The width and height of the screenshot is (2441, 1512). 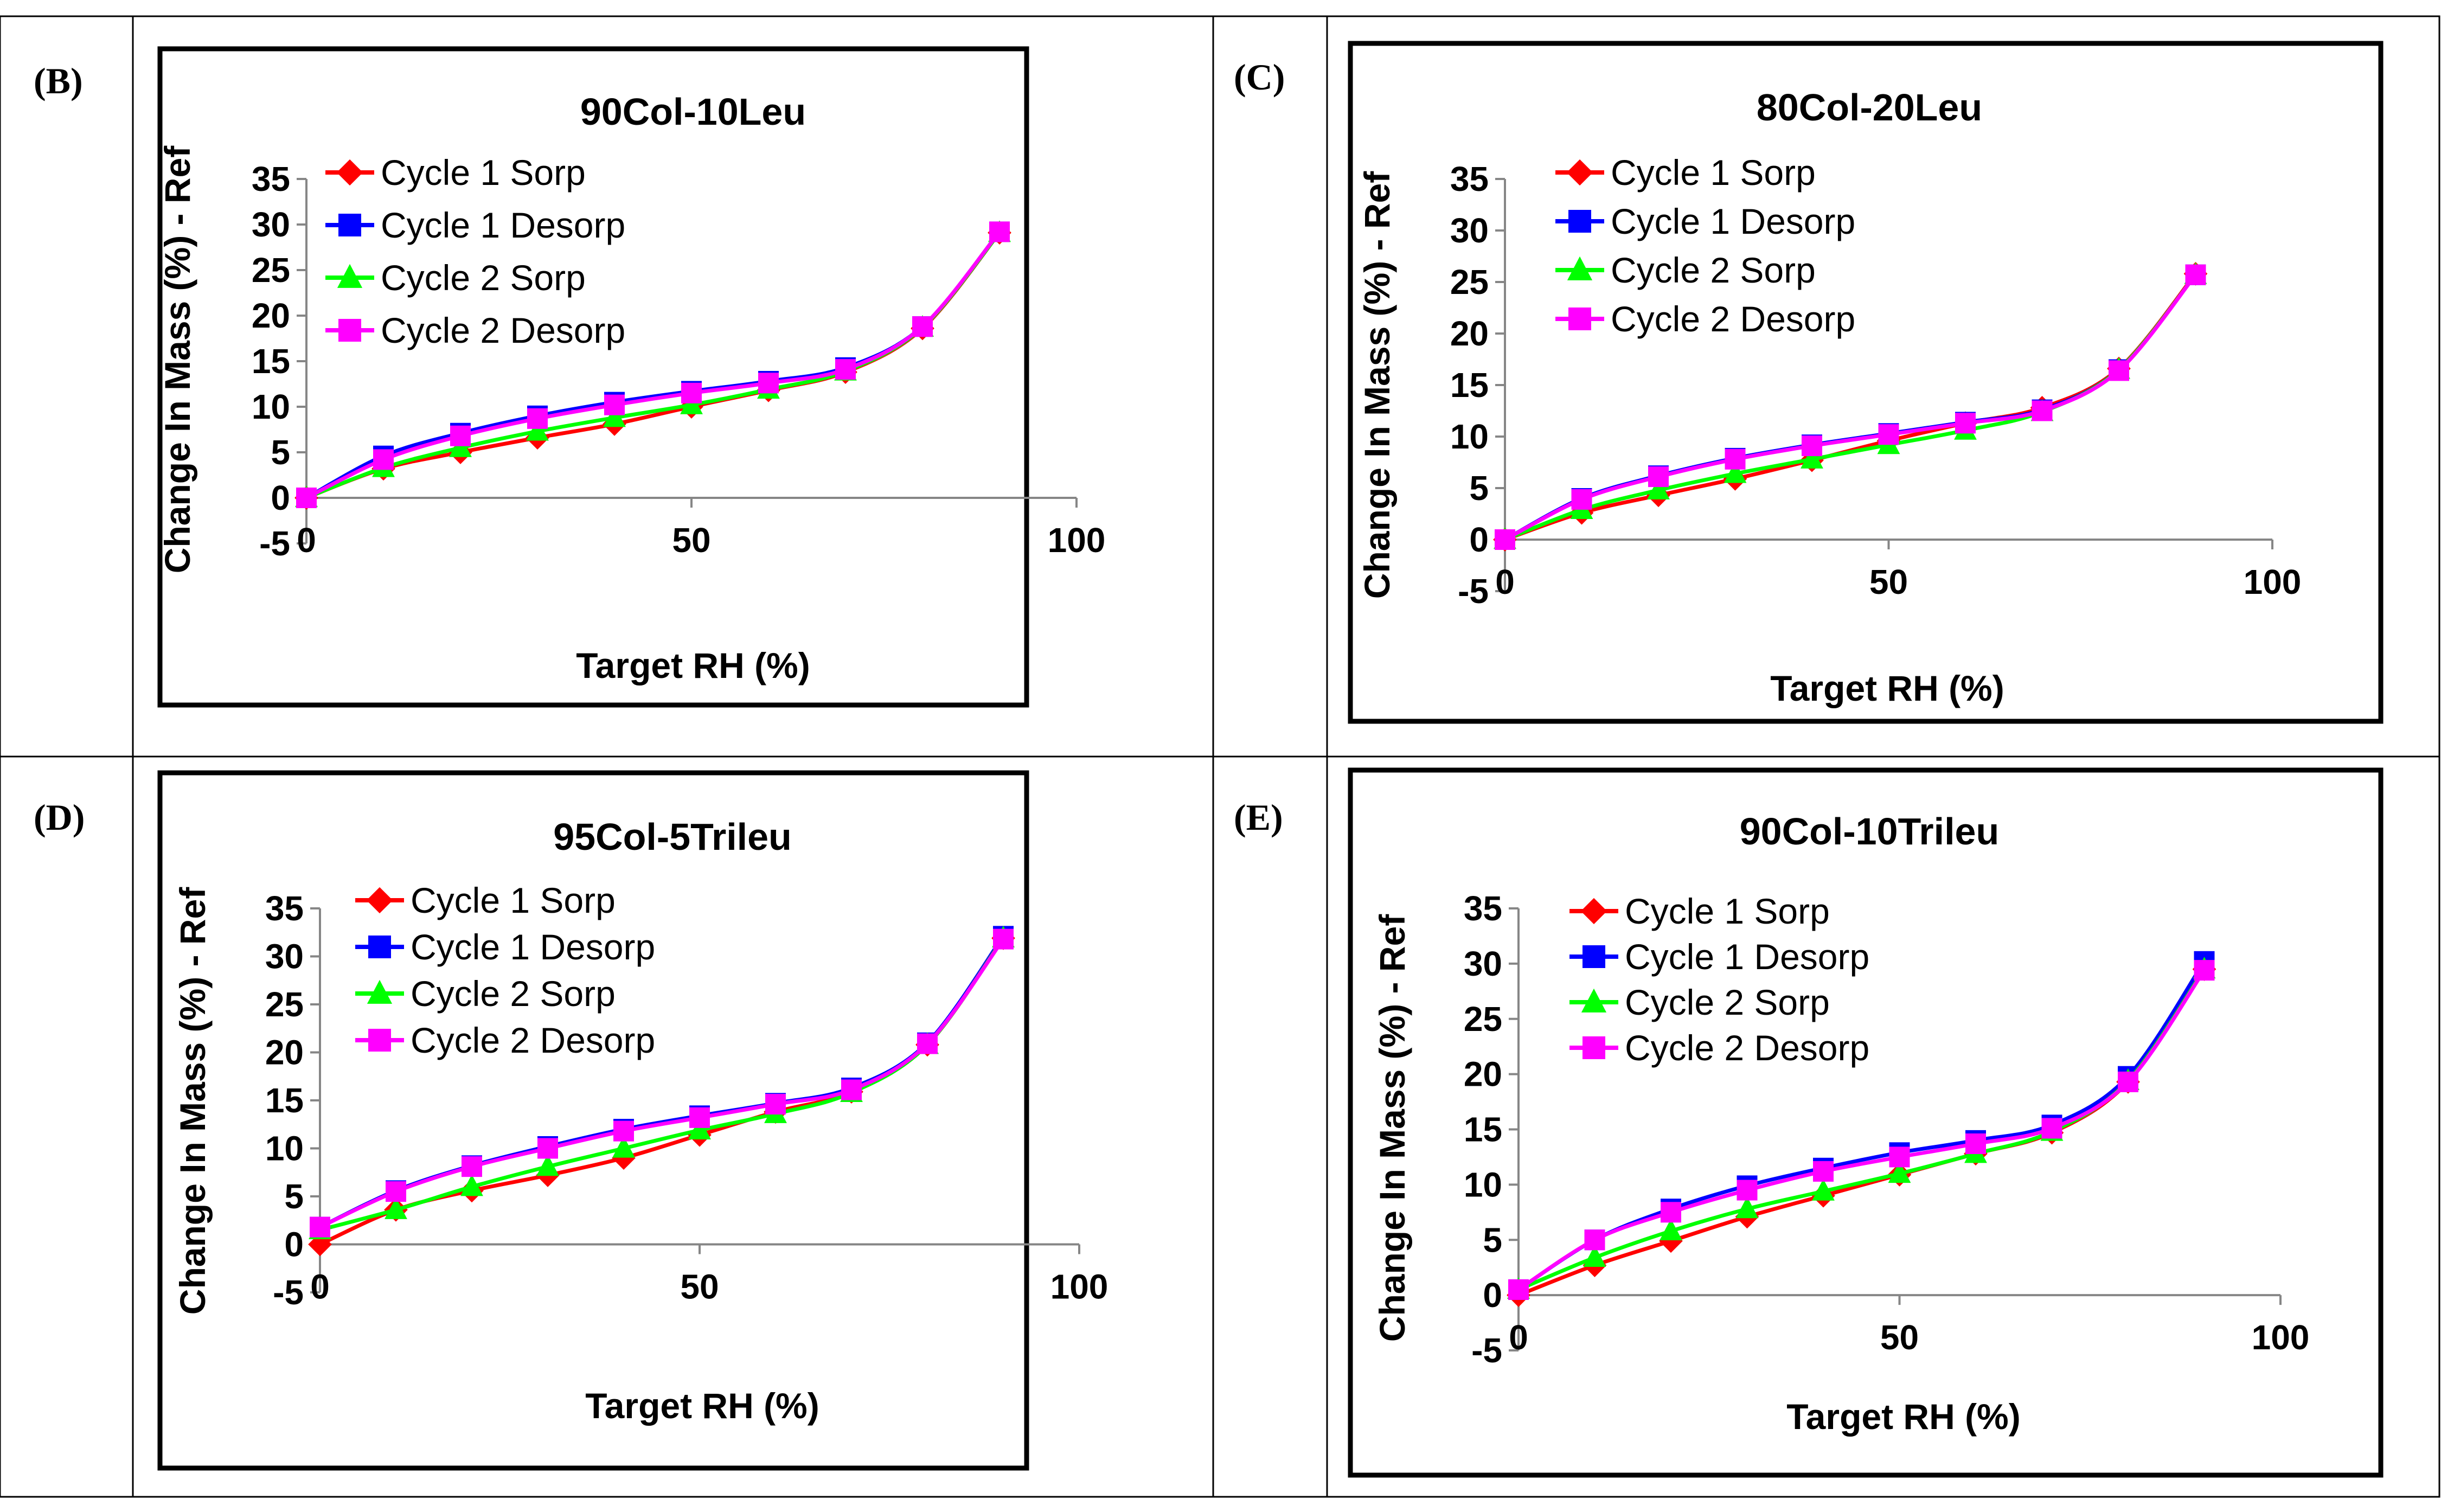 I want to click on chart-title: 90Col-10Trileu, so click(x=1870, y=832).